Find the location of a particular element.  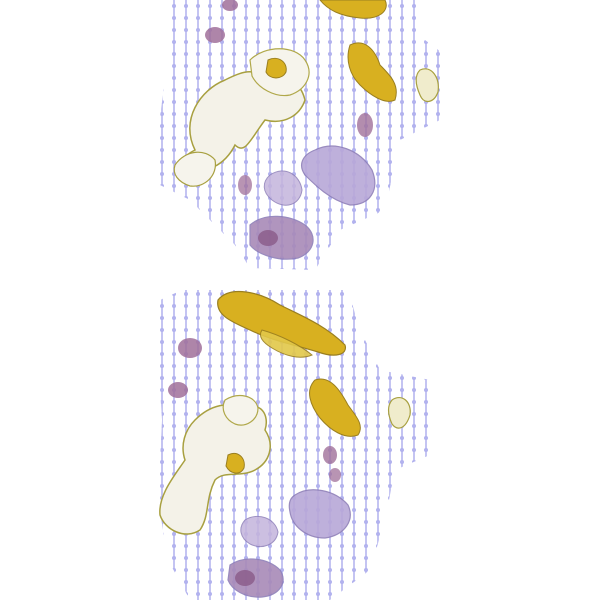

upper-lavender-cluster is located at coordinates (338, 175).